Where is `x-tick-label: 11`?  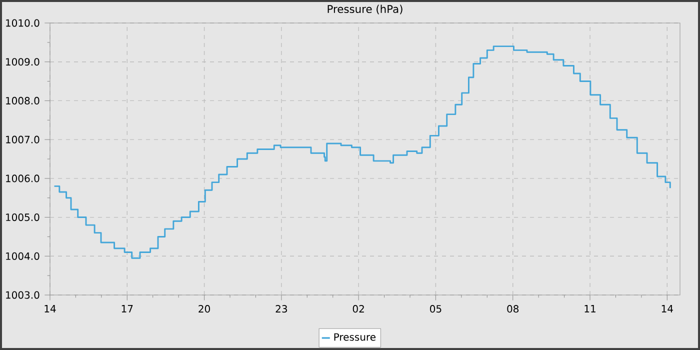 x-tick-label: 11 is located at coordinates (590, 308).